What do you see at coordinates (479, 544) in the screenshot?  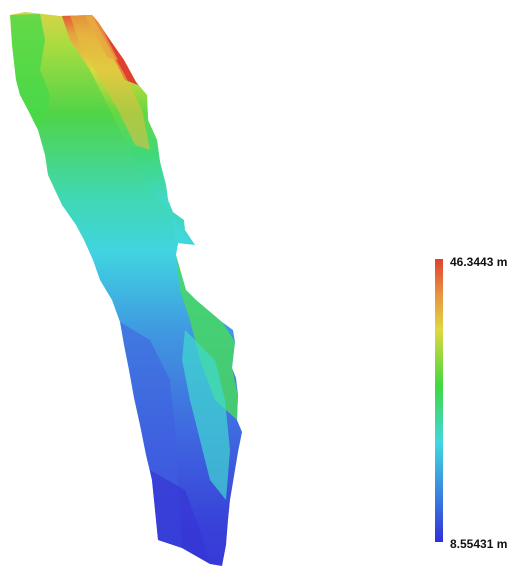 I see `legend-min-label: 8.55431 m` at bounding box center [479, 544].